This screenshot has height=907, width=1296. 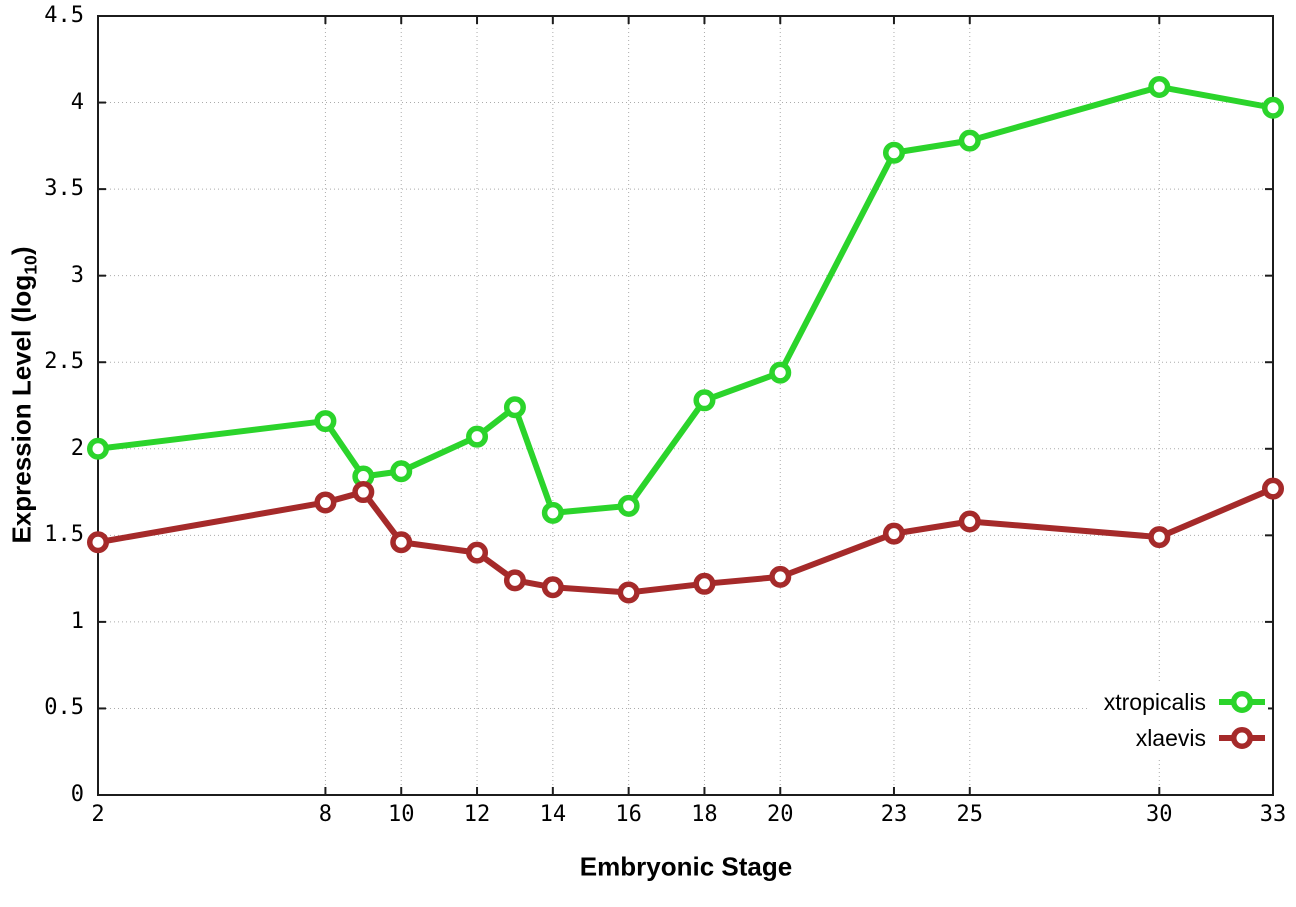 I want to click on x-tick-label-14: 14, so click(x=553, y=814).